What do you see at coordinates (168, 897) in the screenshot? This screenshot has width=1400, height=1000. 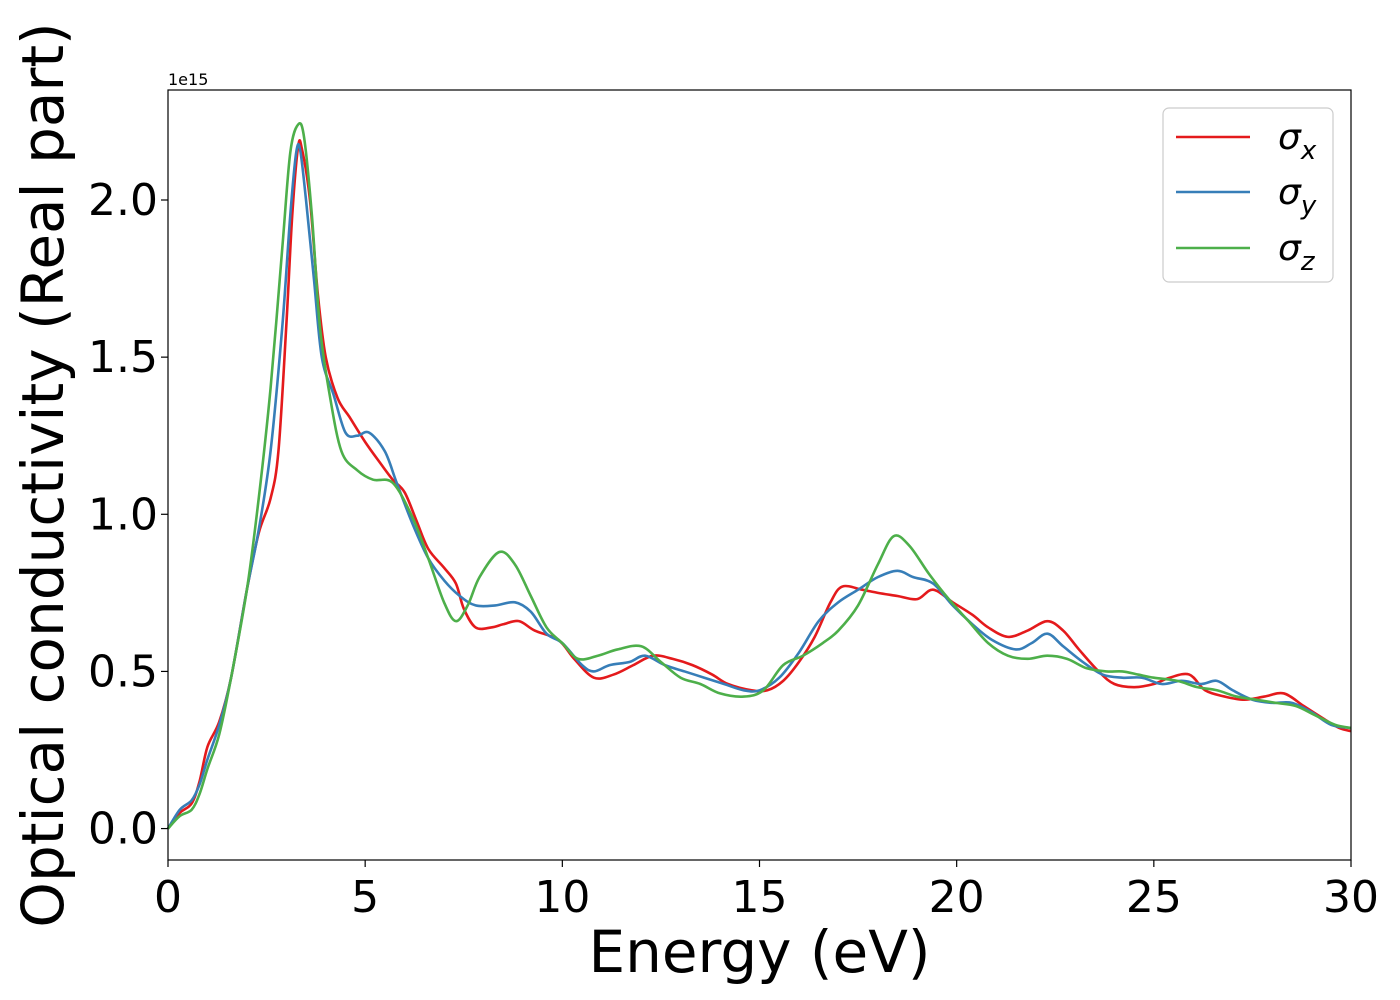 I see `x-tick-label: 0` at bounding box center [168, 897].